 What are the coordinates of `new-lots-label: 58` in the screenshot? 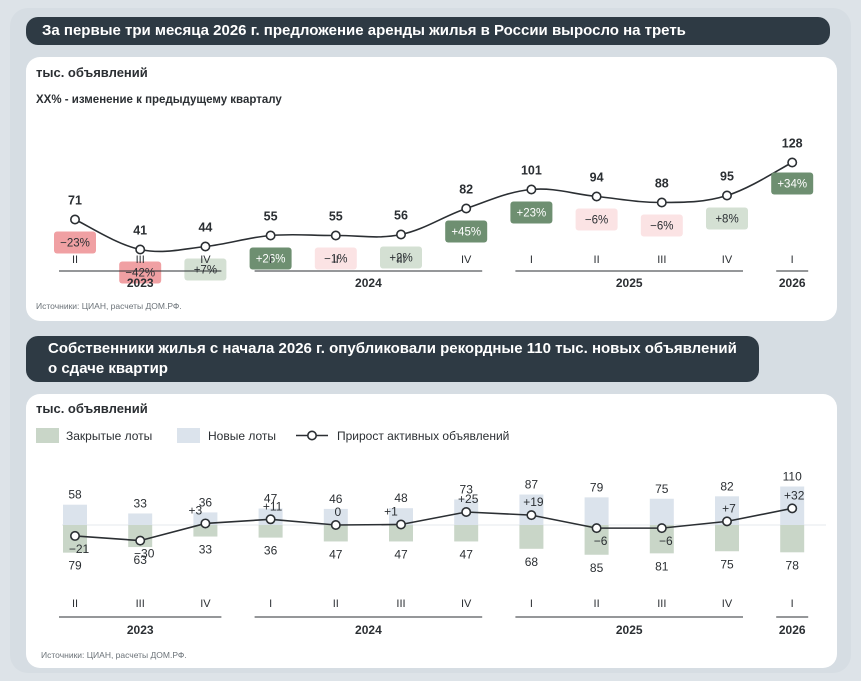 It's located at (75, 495).